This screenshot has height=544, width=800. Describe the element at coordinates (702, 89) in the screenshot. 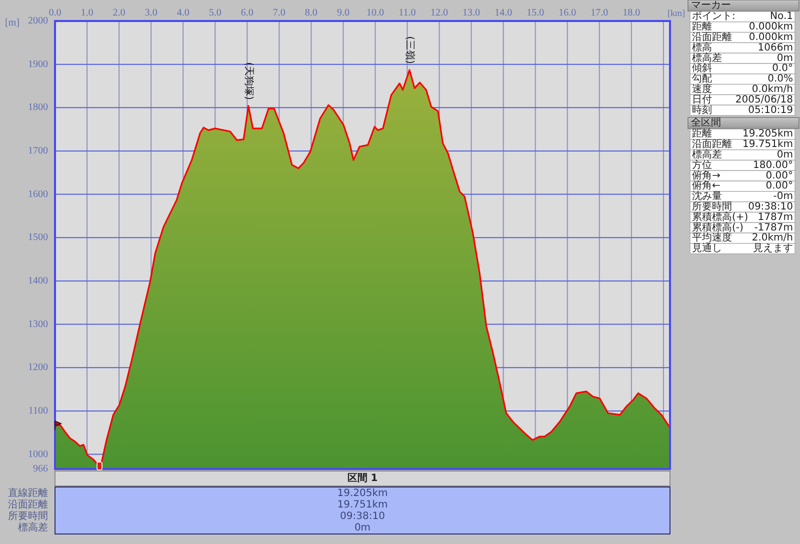

I see `text: 速度` at that location.